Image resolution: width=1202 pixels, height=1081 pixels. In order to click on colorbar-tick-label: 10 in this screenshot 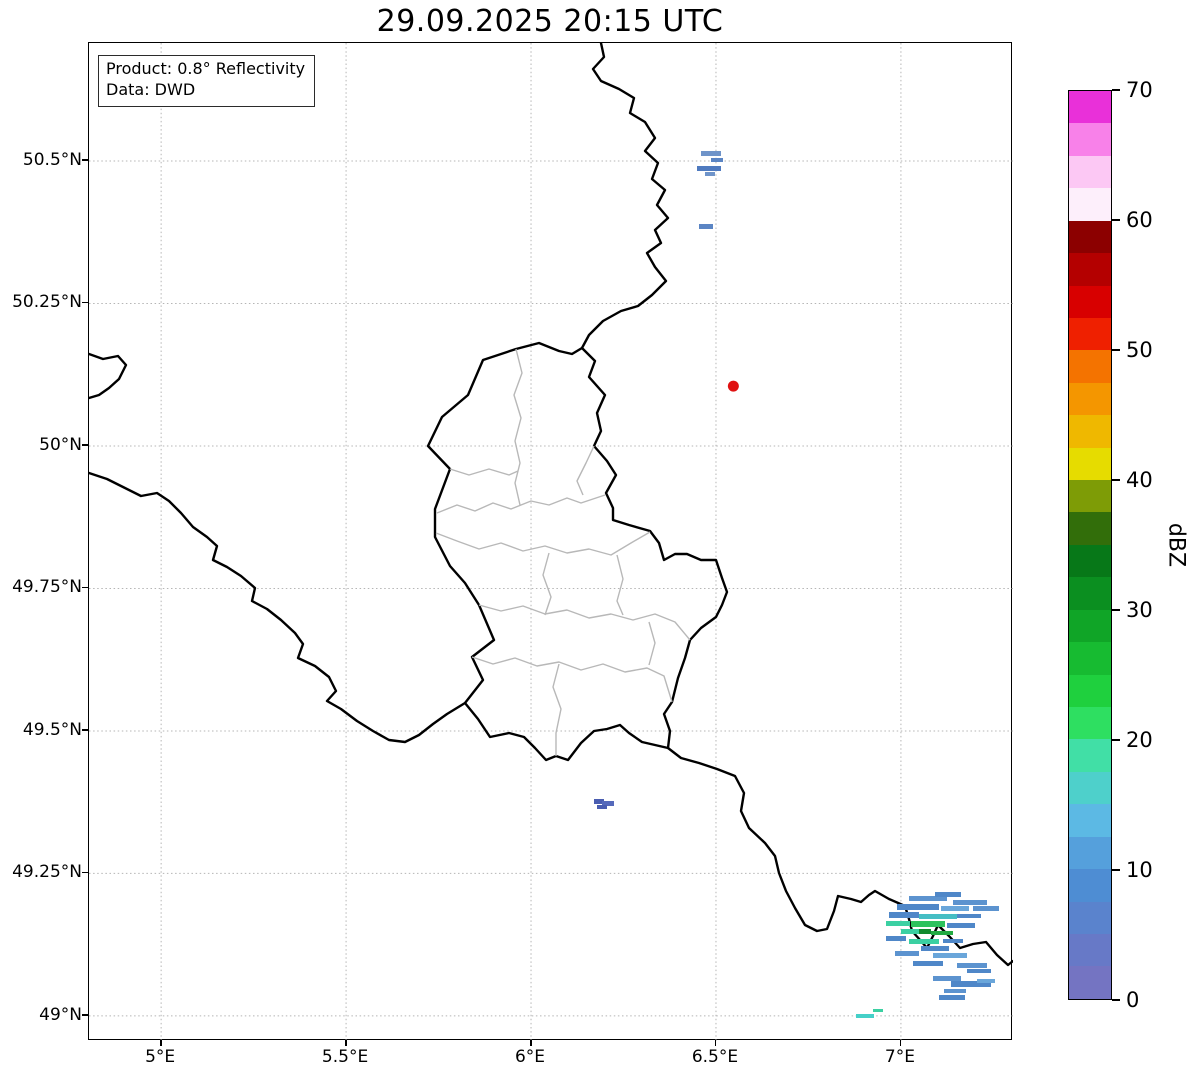, I will do `click(1139, 870)`.